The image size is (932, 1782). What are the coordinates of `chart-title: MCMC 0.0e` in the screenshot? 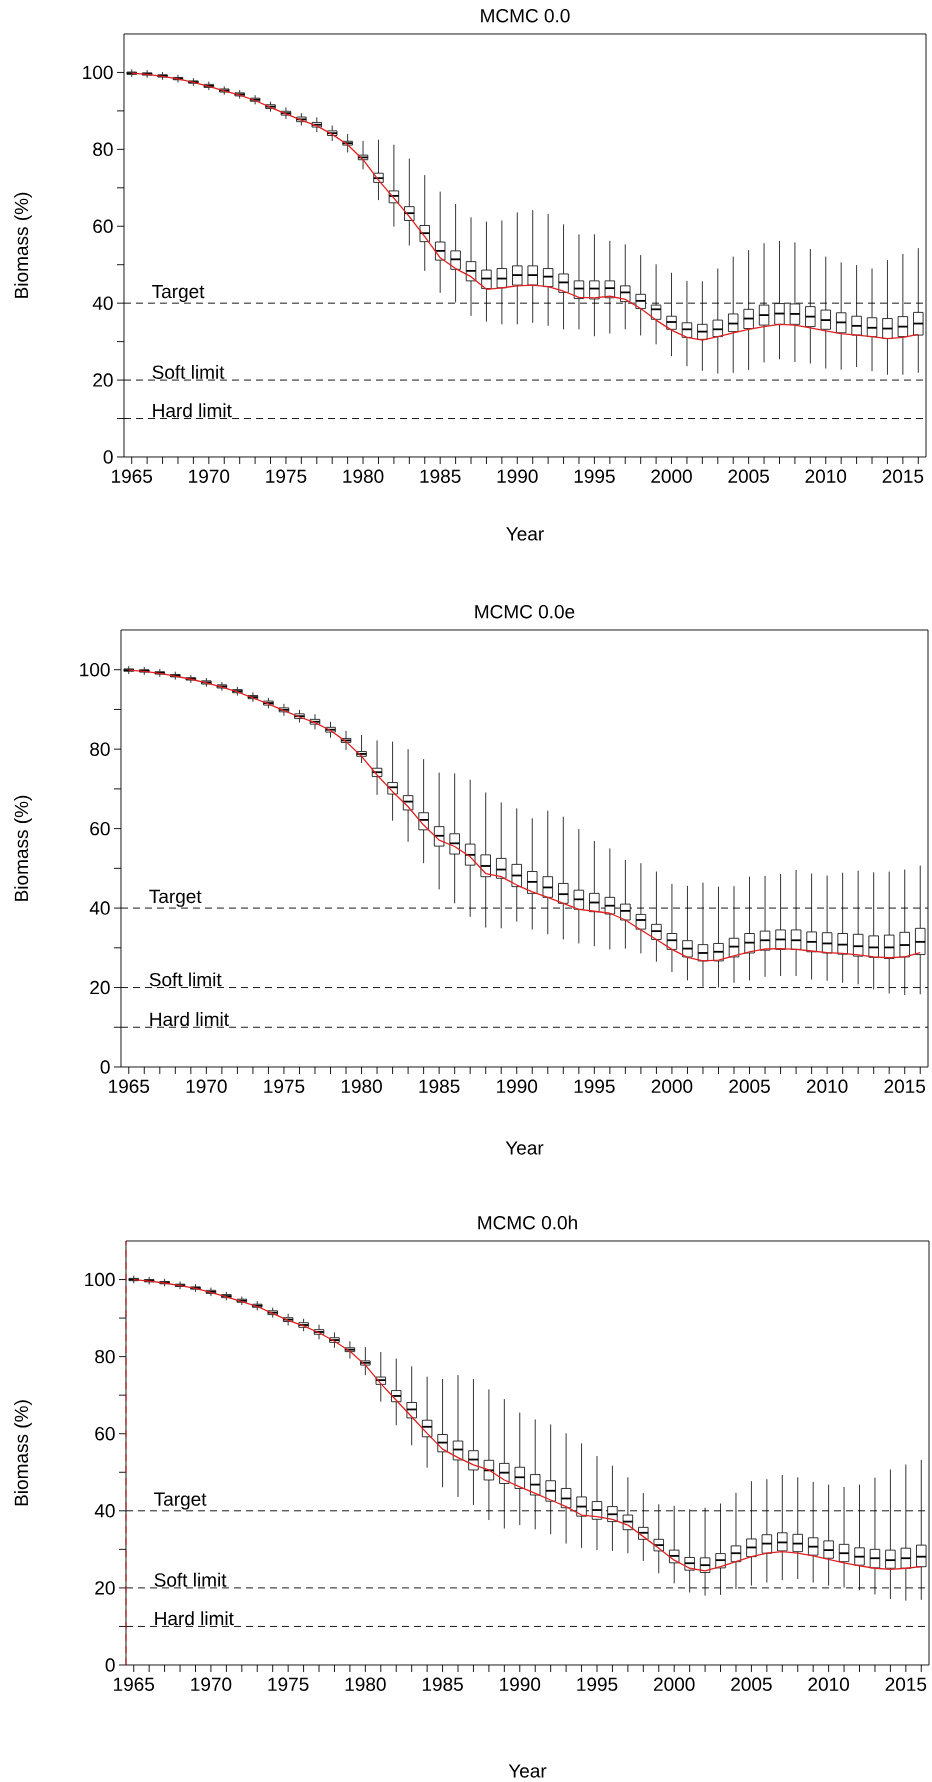 It's located at (525, 612).